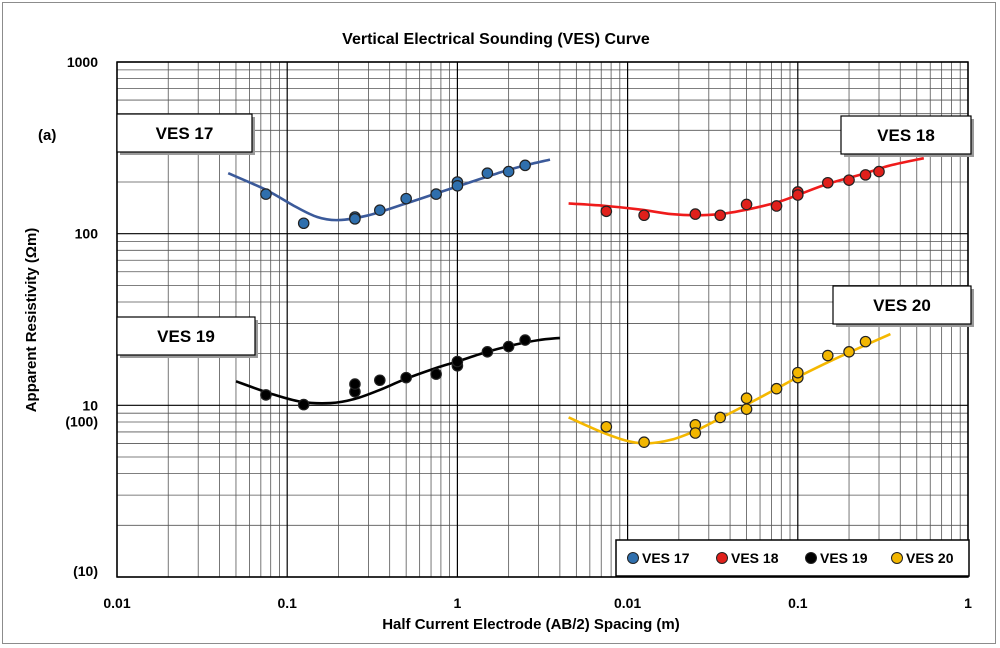 The height and width of the screenshot is (648, 1000). What do you see at coordinates (722, 558) in the screenshot?
I see `ves-18-legend-marker` at bounding box center [722, 558].